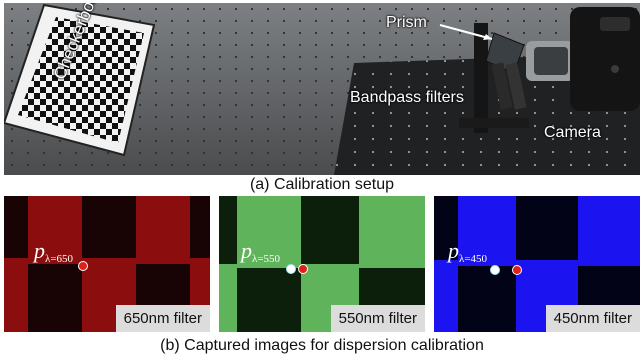 This screenshot has width=644, height=362. Describe the element at coordinates (322, 264) in the screenshot. I see `tile-550nm: pλ=550 550nm filter` at that location.